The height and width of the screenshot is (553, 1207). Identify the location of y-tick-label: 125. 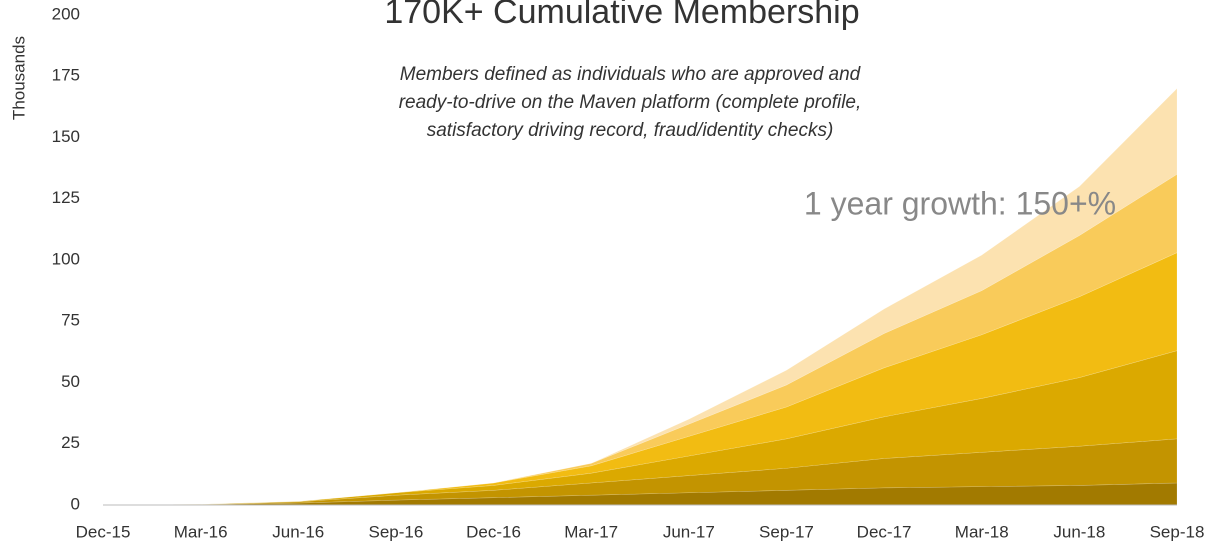
(66, 197).